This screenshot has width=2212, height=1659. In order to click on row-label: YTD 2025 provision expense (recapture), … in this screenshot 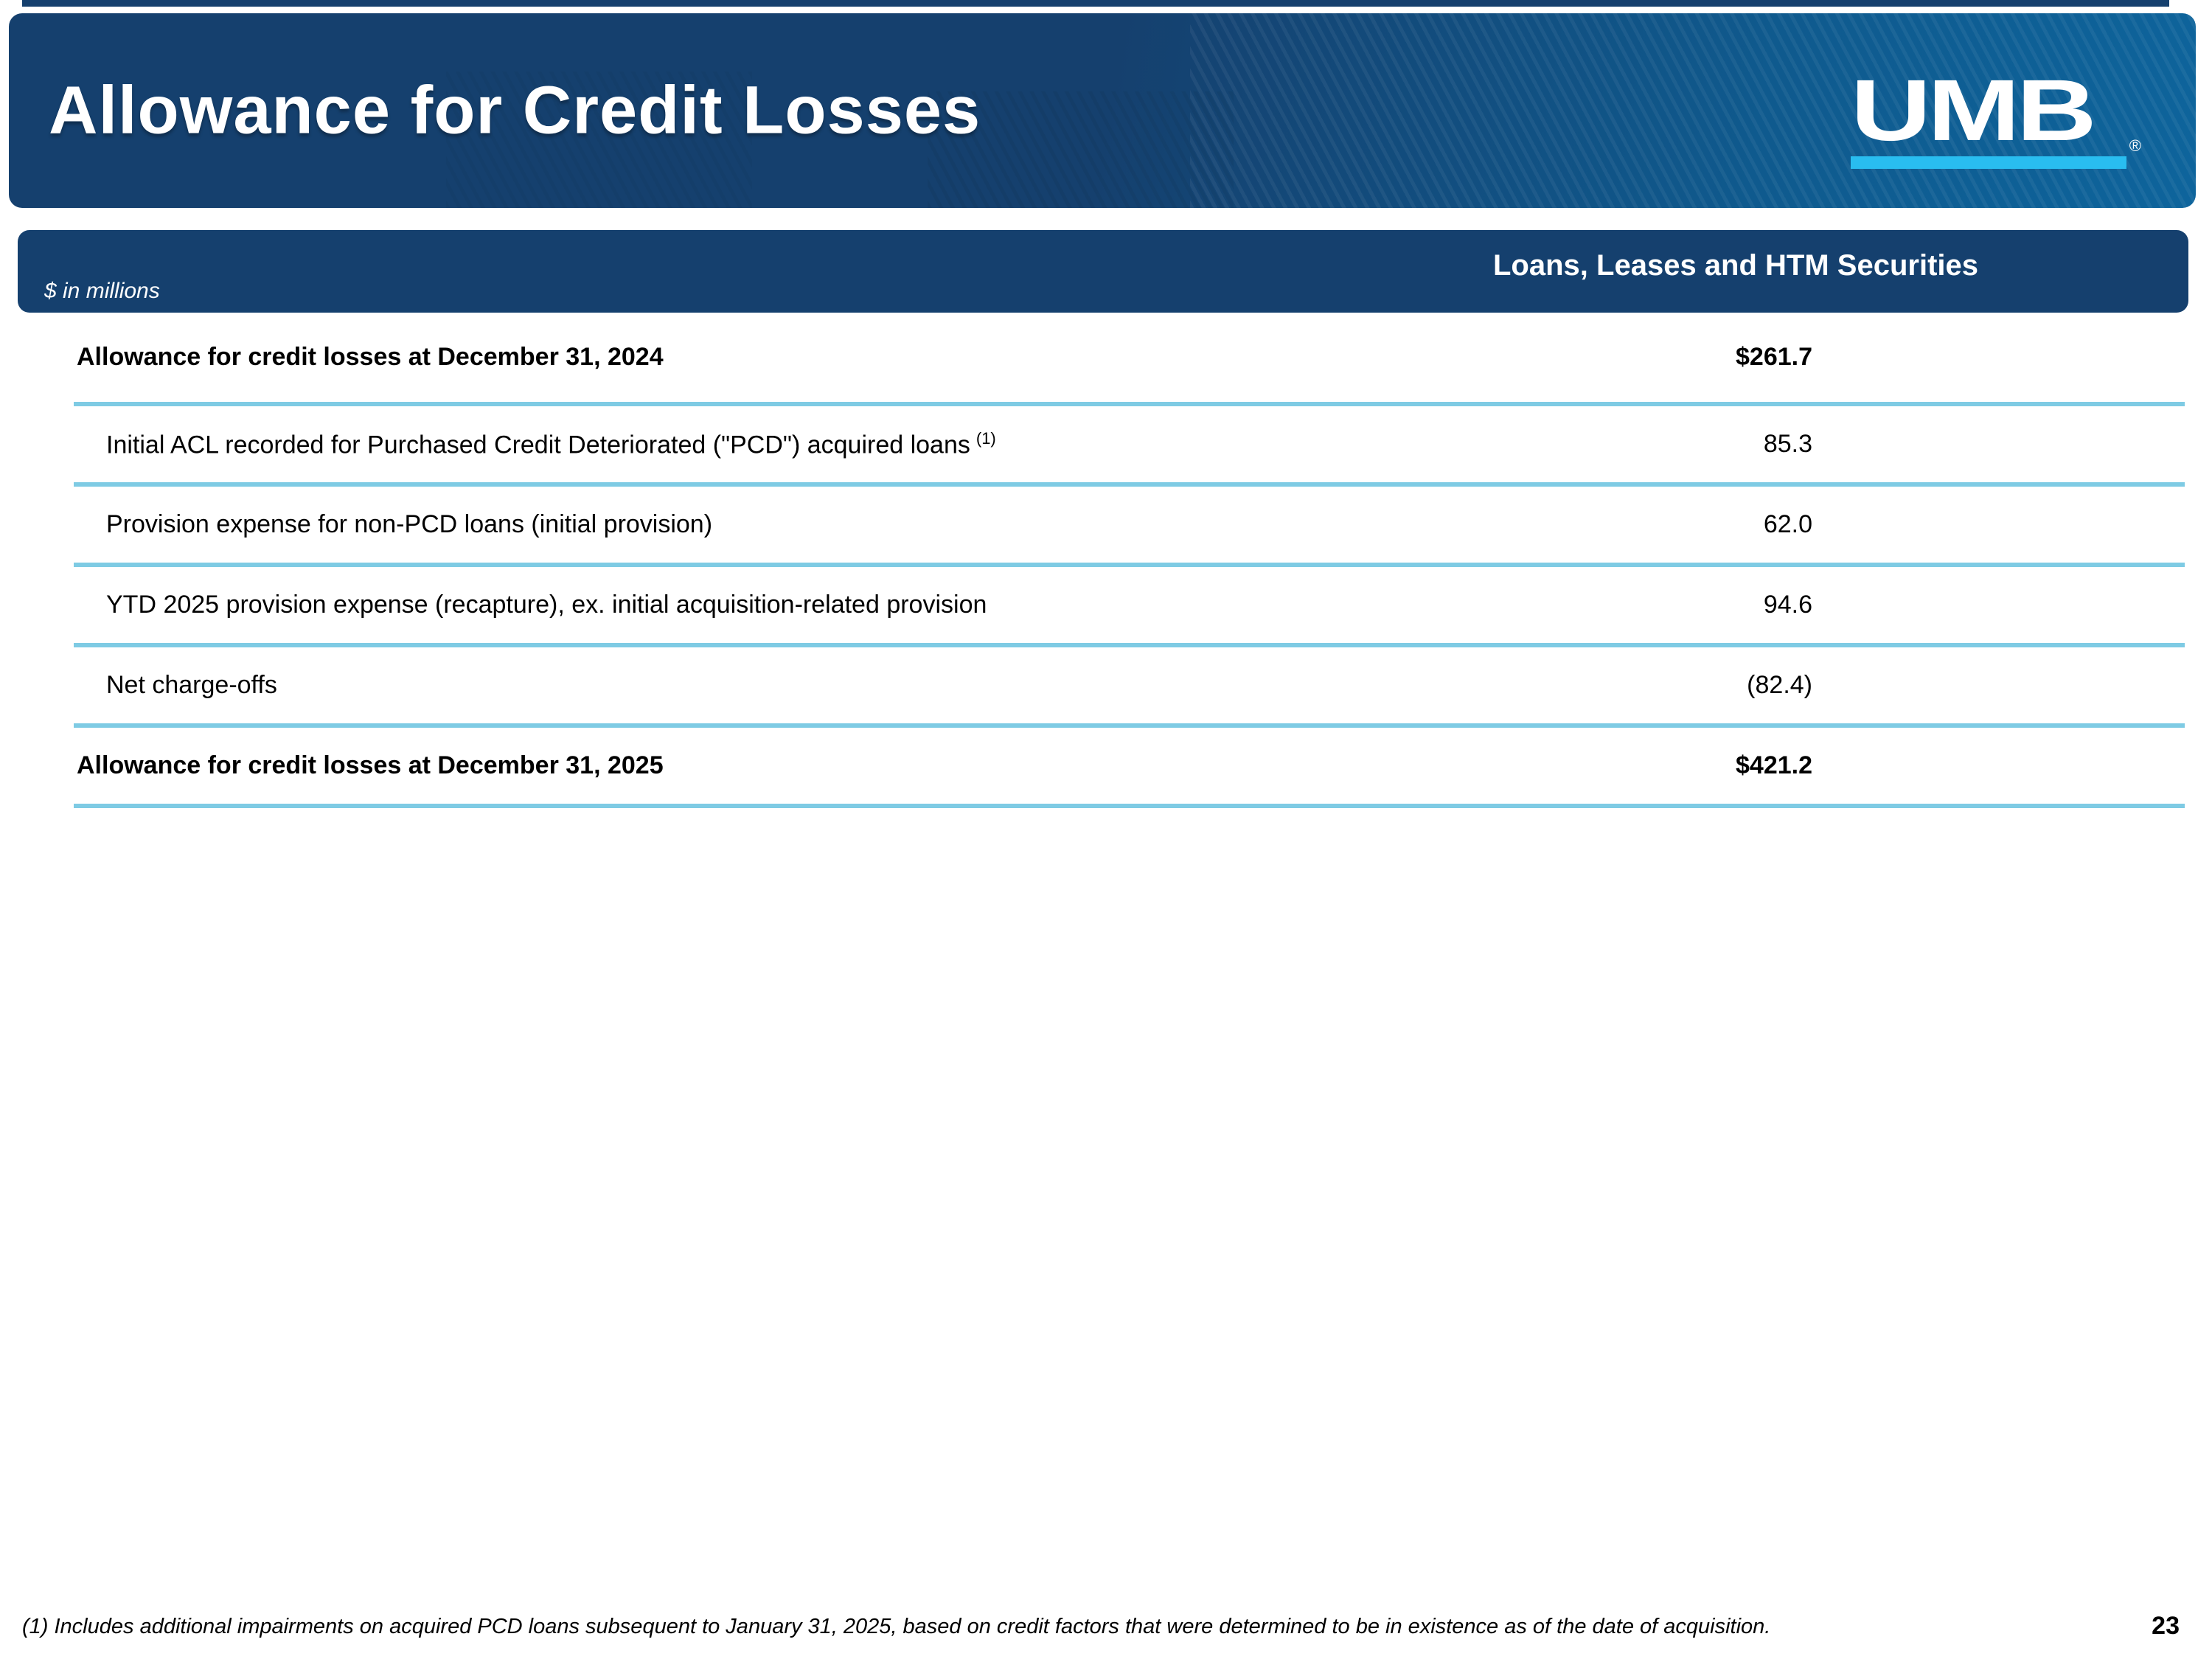, I will do `click(546, 605)`.